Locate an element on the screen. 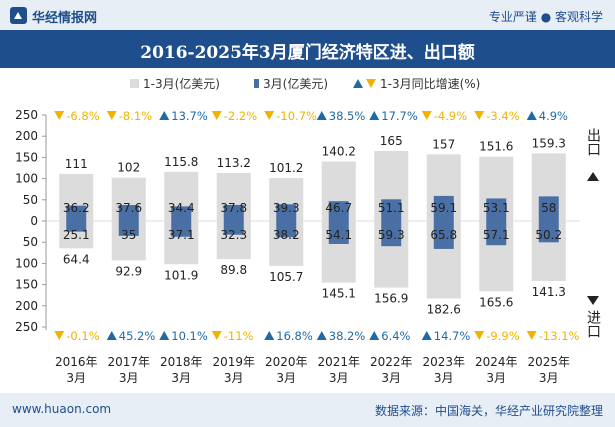 The width and height of the screenshot is (615, 427). export-growth-label: 38.5% is located at coordinates (347, 116).